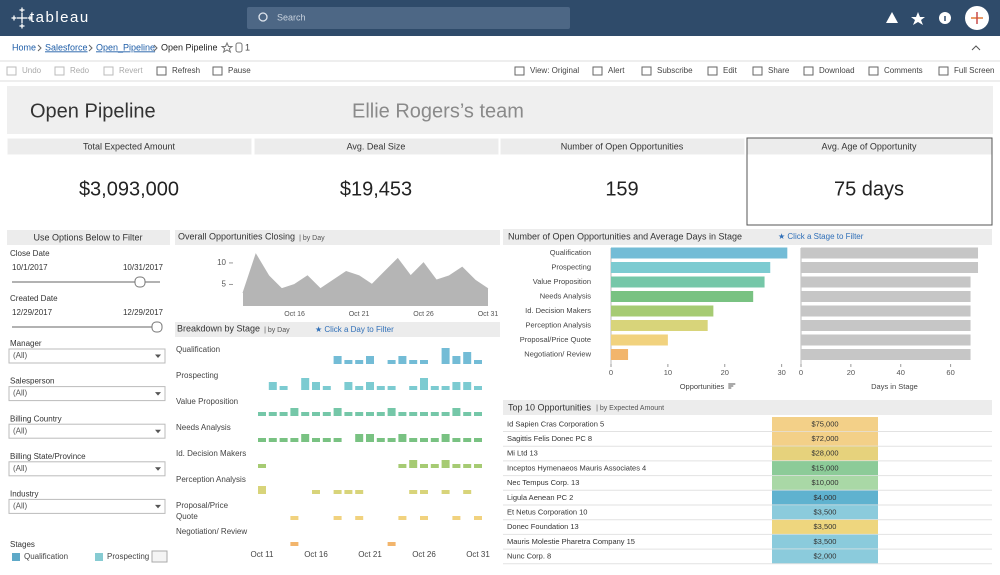  I want to click on breadcrumb-link: Salesforce, so click(66, 47).